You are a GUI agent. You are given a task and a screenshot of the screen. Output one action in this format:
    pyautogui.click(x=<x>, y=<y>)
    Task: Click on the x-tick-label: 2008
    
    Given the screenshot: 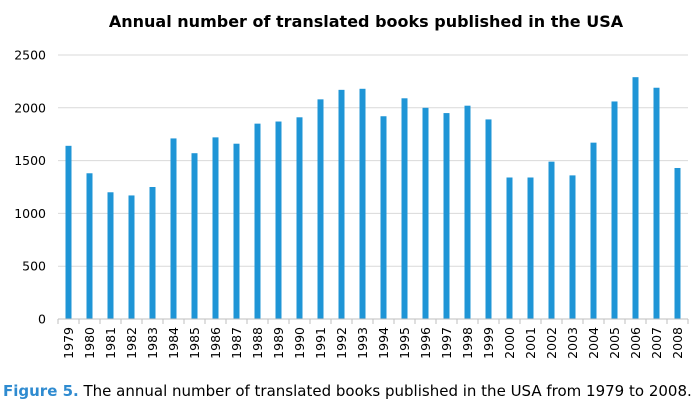 What is the action you would take?
    pyautogui.click(x=677, y=343)
    